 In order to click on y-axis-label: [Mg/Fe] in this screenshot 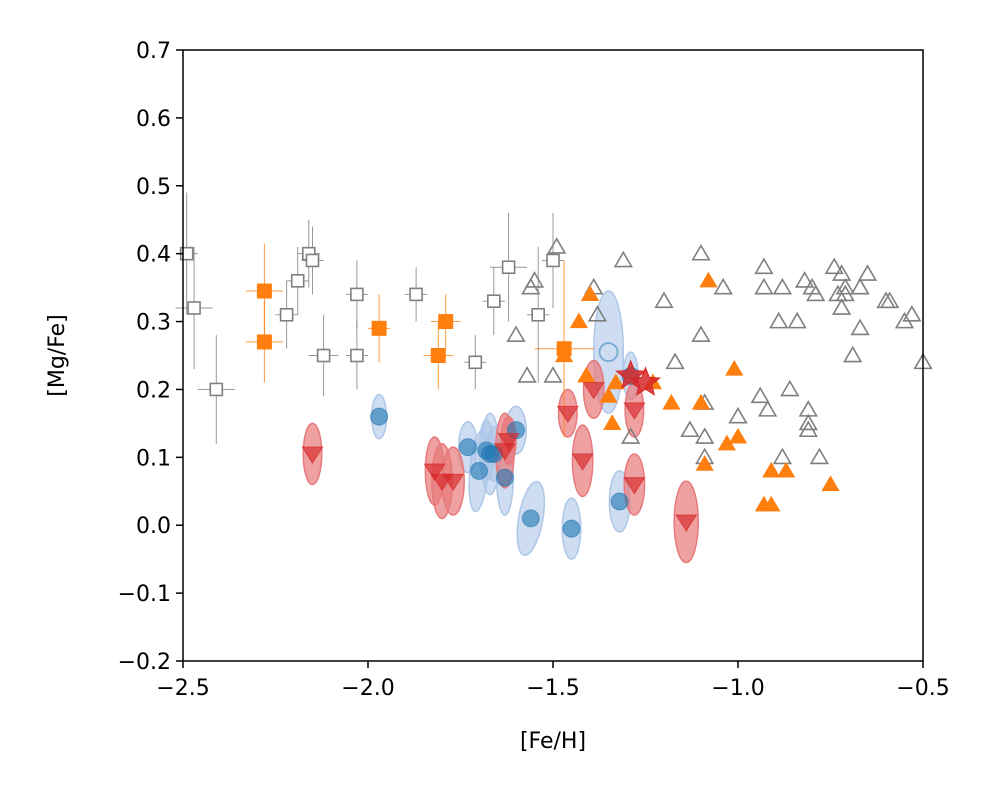, I will do `click(57, 355)`.